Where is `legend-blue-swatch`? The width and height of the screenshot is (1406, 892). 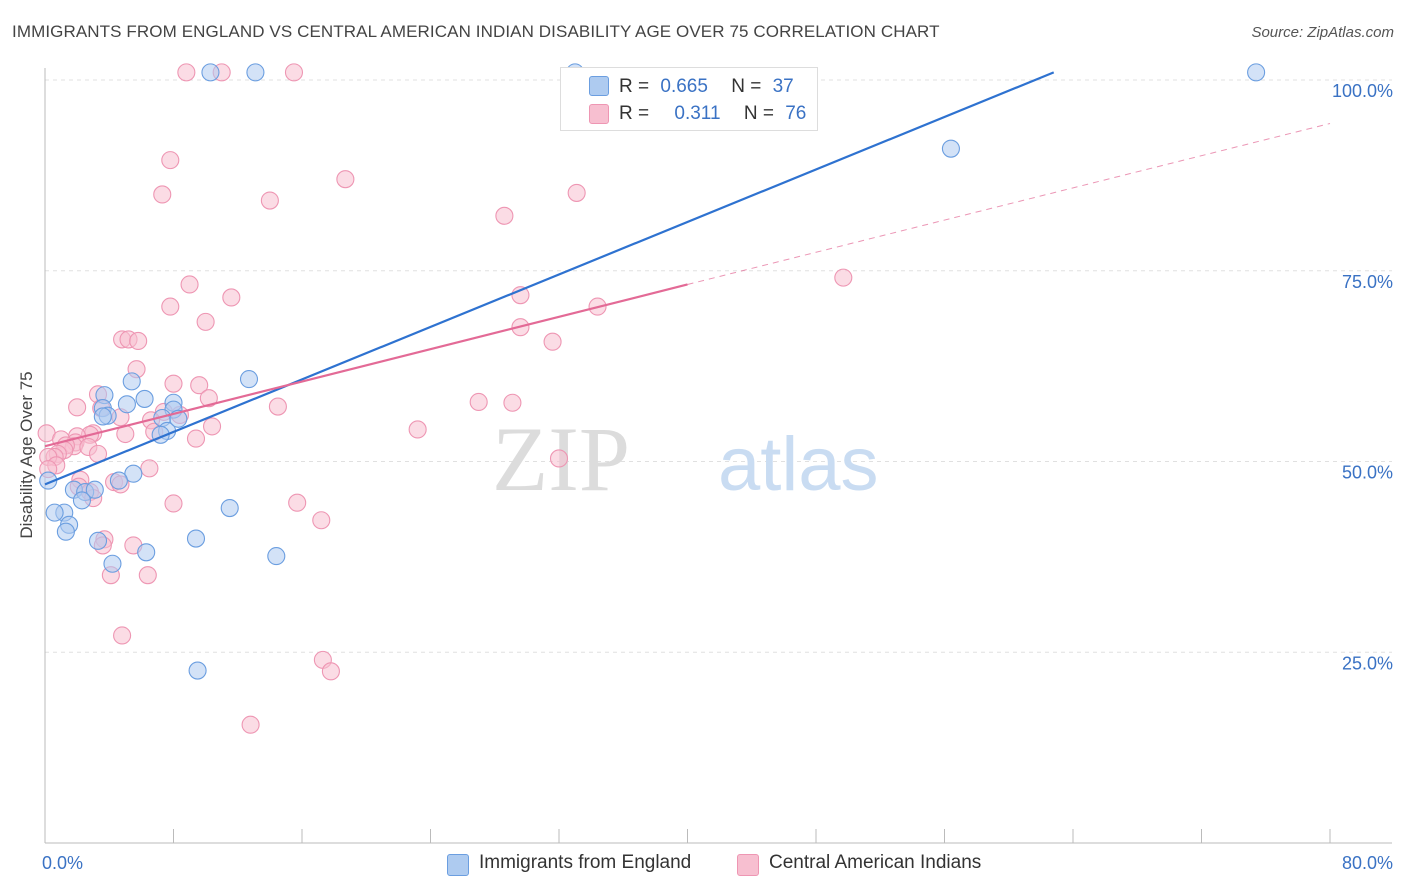 legend-blue-swatch is located at coordinates (599, 86).